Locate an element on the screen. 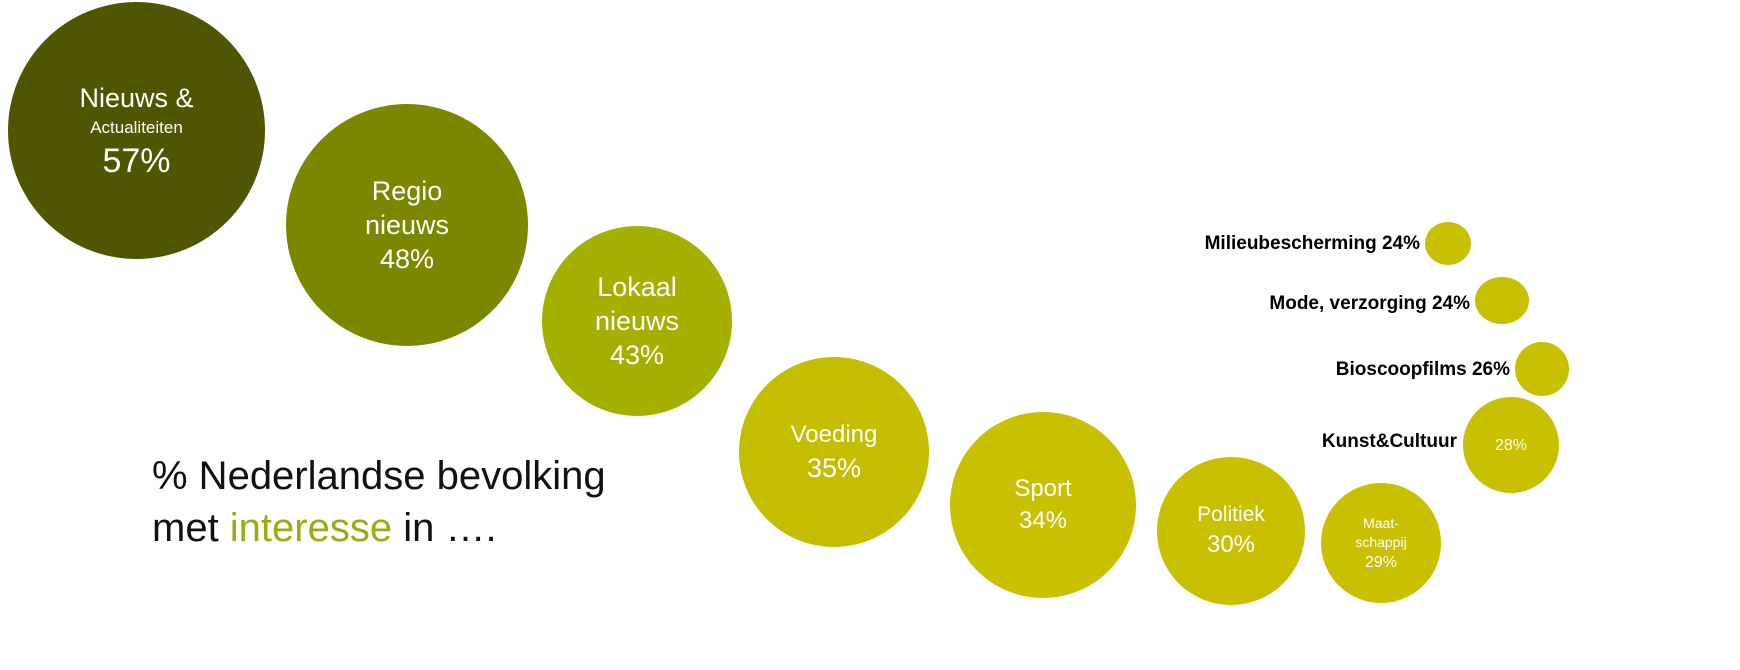 This screenshot has height=670, width=1740. bubble-kunst-cultuur: 28% is located at coordinates (1511, 445).